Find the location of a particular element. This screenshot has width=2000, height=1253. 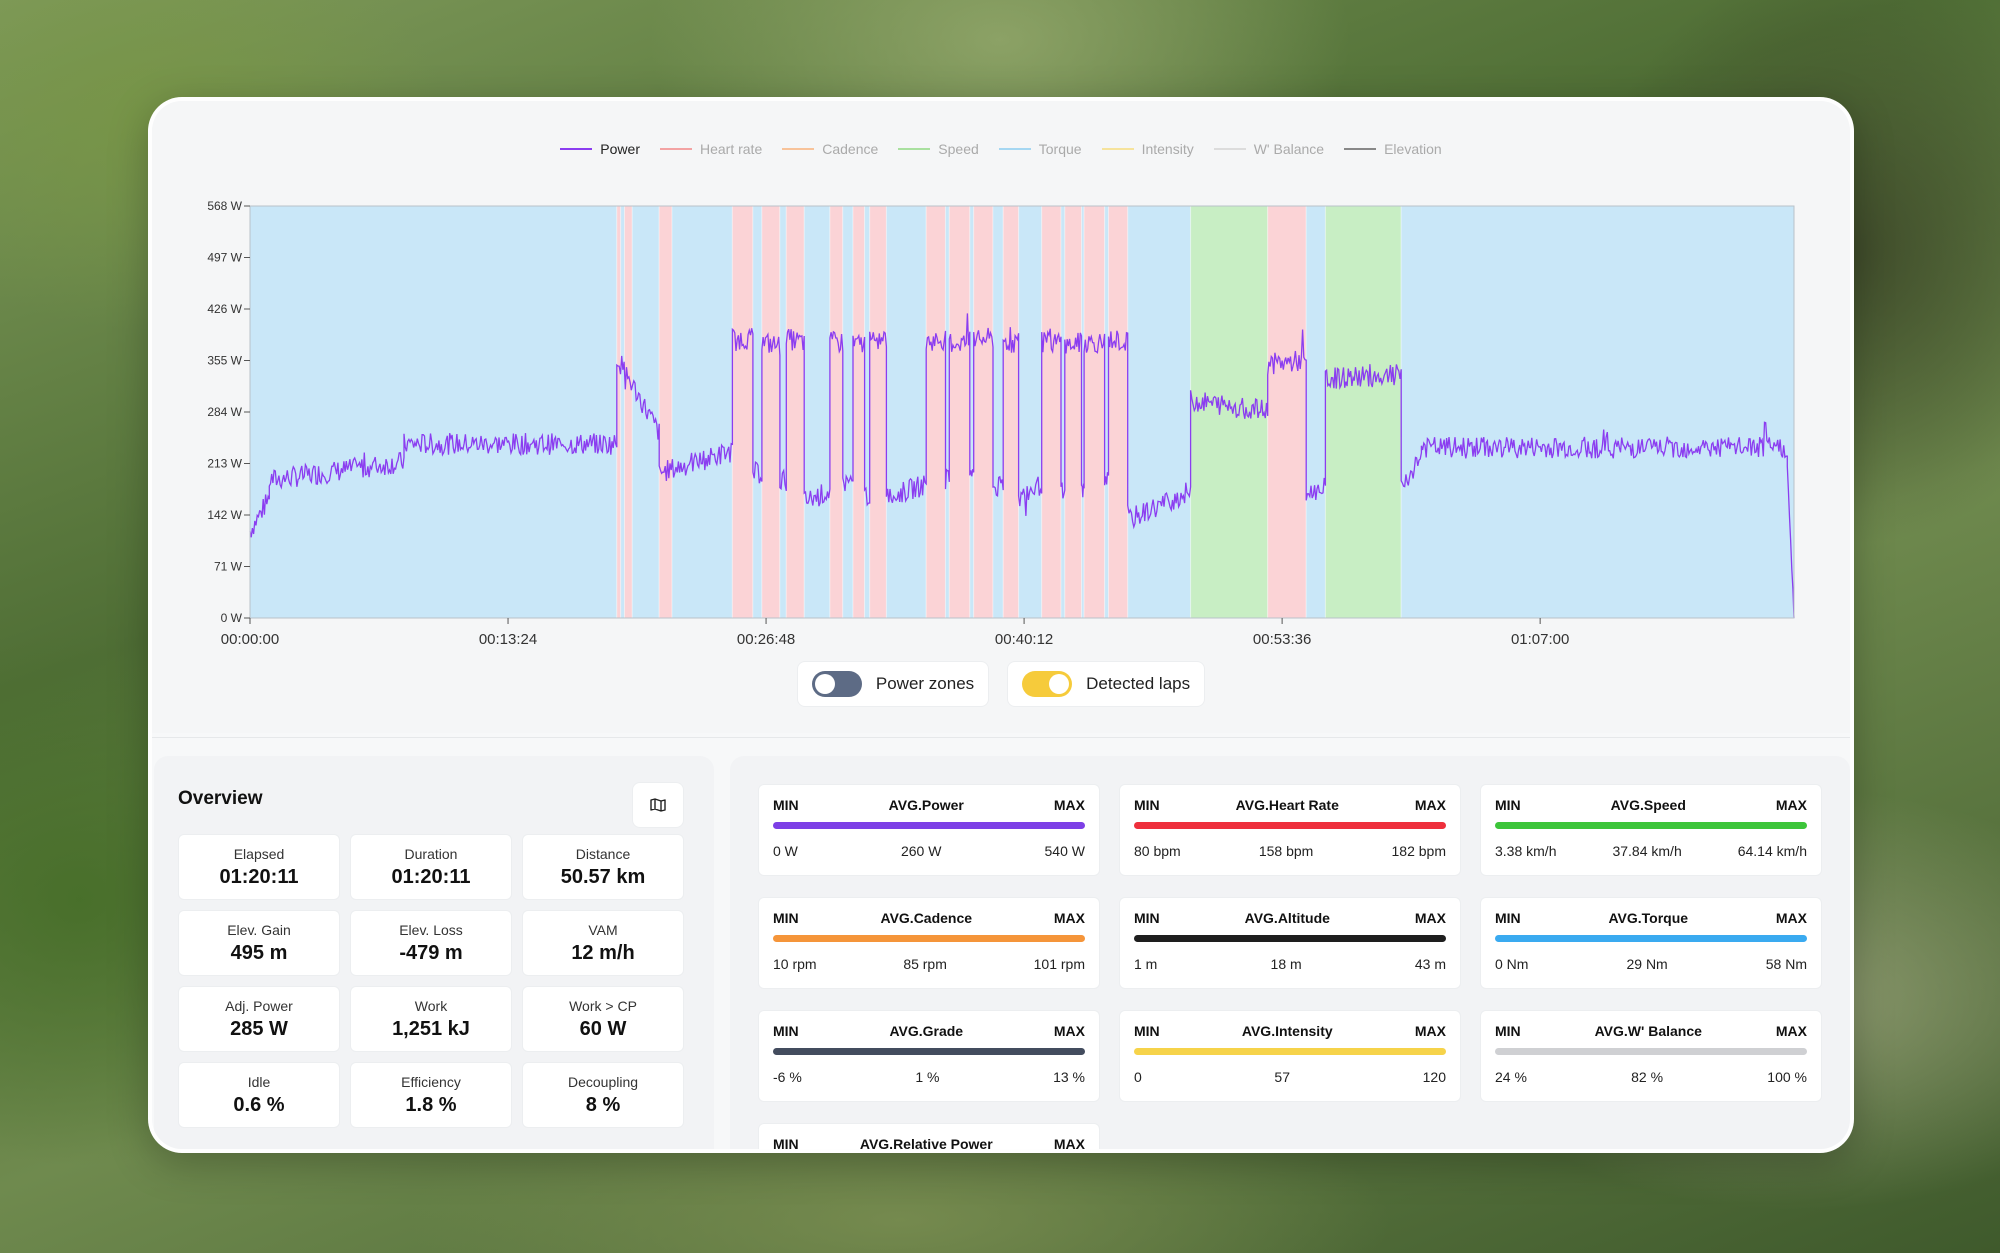

legend-label: Cadence is located at coordinates (850, 149).